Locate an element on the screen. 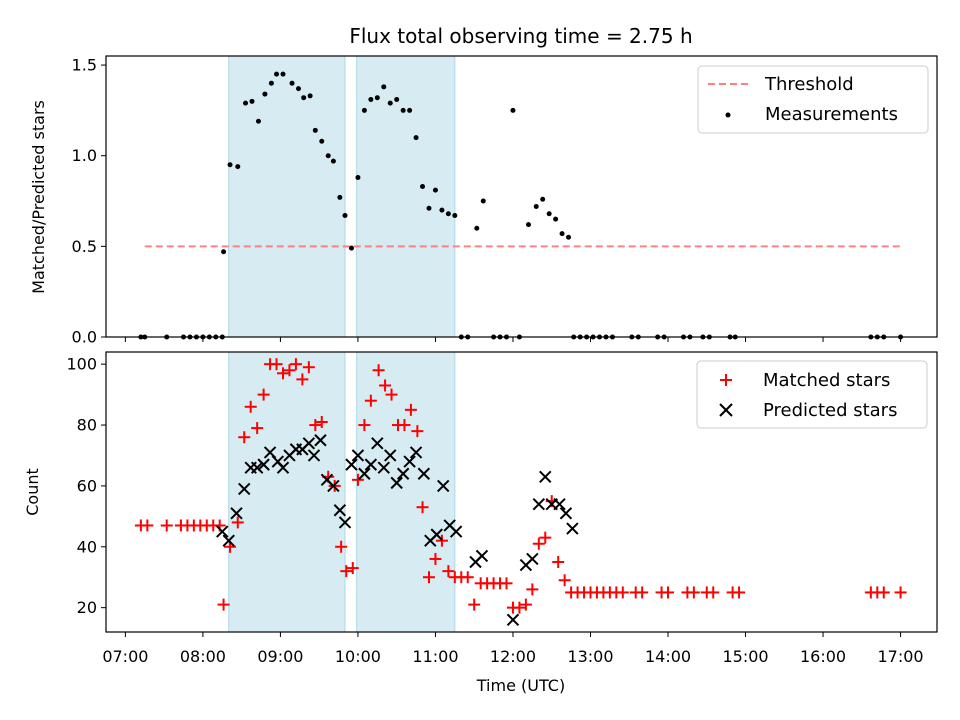  top-y-tick-label: 0.5 is located at coordinates (84, 246).